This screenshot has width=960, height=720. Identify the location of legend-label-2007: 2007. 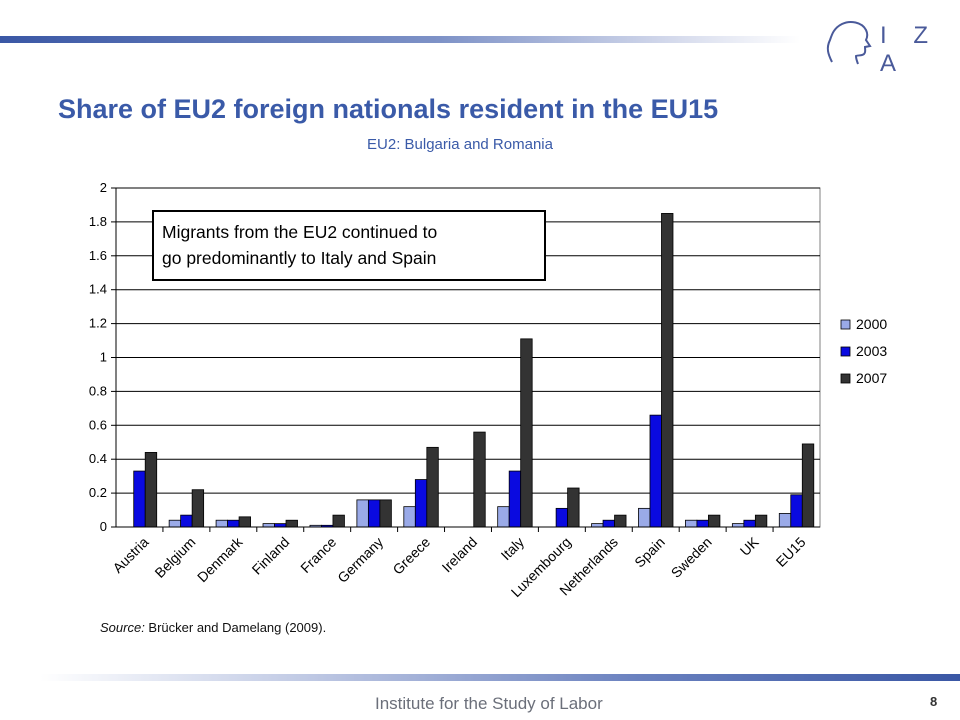
(871, 378).